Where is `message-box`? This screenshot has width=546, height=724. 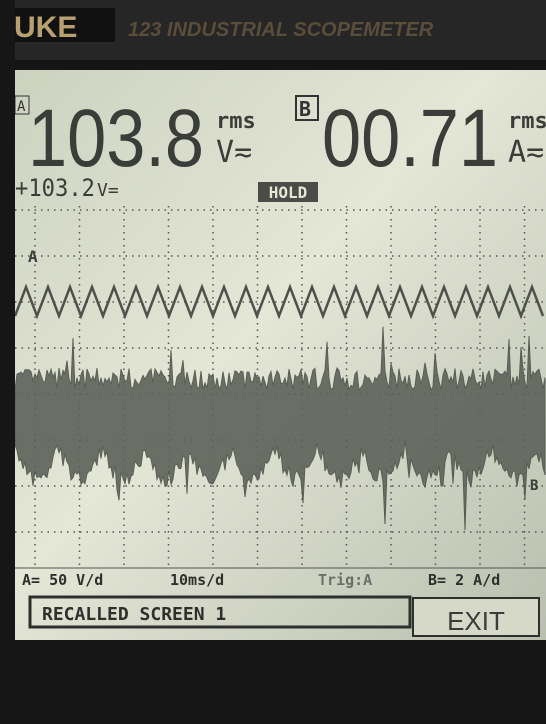 message-box is located at coordinates (220, 612).